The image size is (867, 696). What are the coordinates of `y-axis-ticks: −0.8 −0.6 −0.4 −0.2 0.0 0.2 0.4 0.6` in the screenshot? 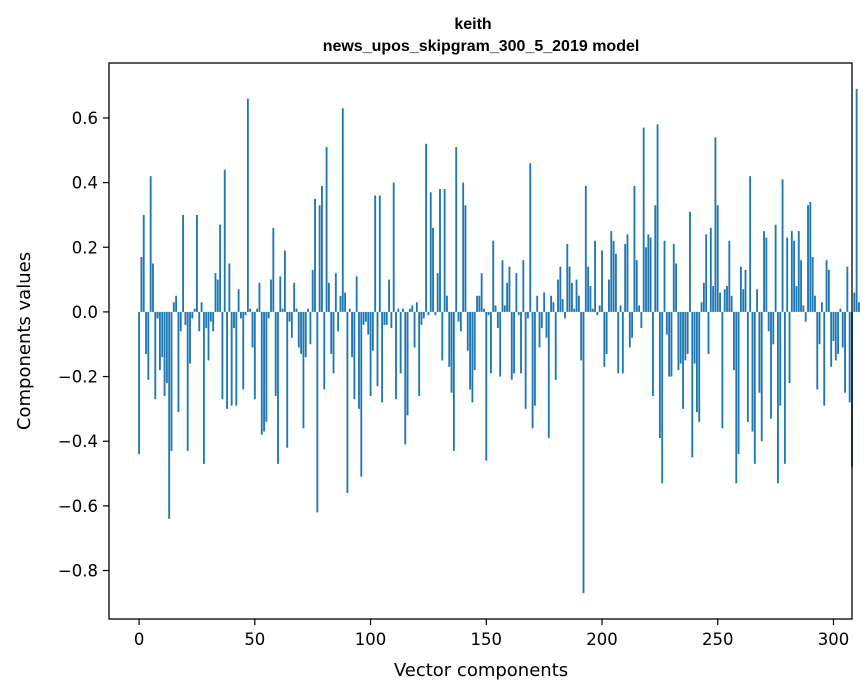 It's located at (83, 345).